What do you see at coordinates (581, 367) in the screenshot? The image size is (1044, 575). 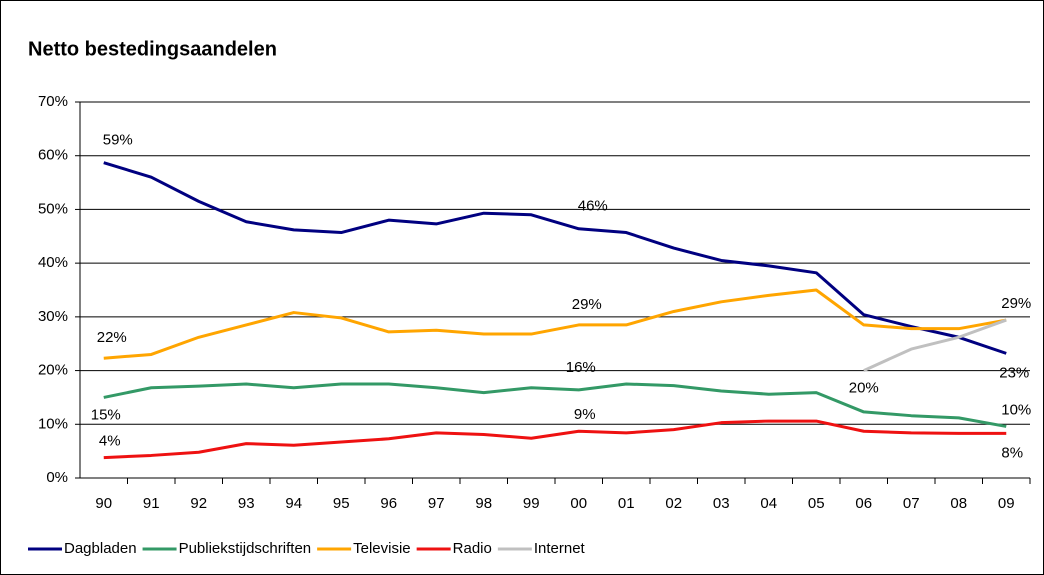 I see `data-label: 16%` at bounding box center [581, 367].